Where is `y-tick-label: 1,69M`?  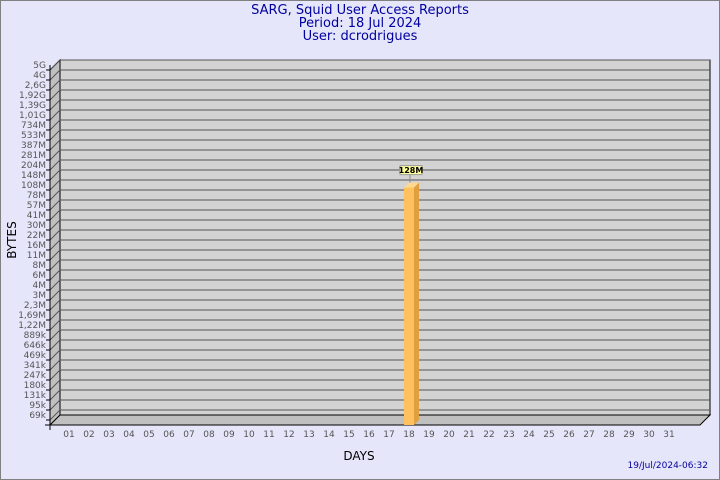
y-tick-label: 1,69M is located at coordinates (32, 316).